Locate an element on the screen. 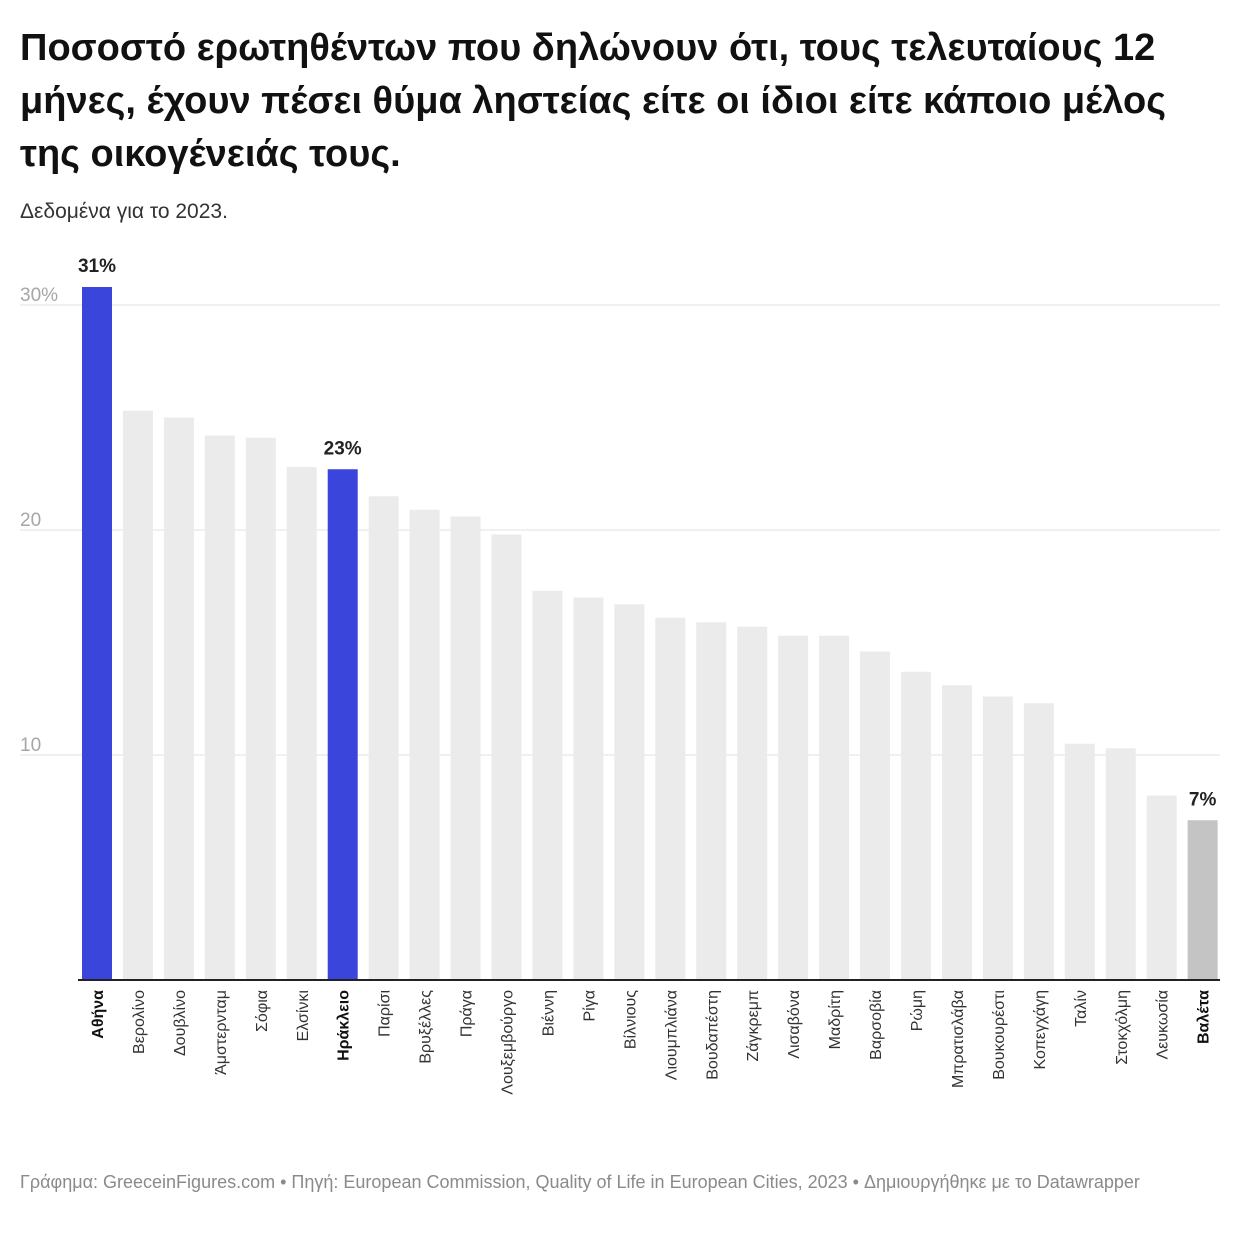 The image size is (1240, 1240). data-label: 31% is located at coordinates (97, 266).